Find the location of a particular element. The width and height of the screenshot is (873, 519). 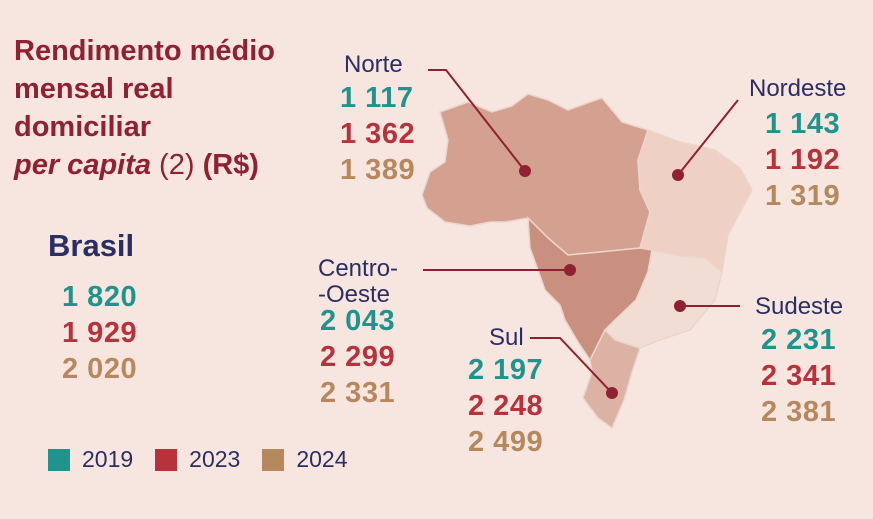

sudeste-value-2019: 2 231 is located at coordinates (799, 340).